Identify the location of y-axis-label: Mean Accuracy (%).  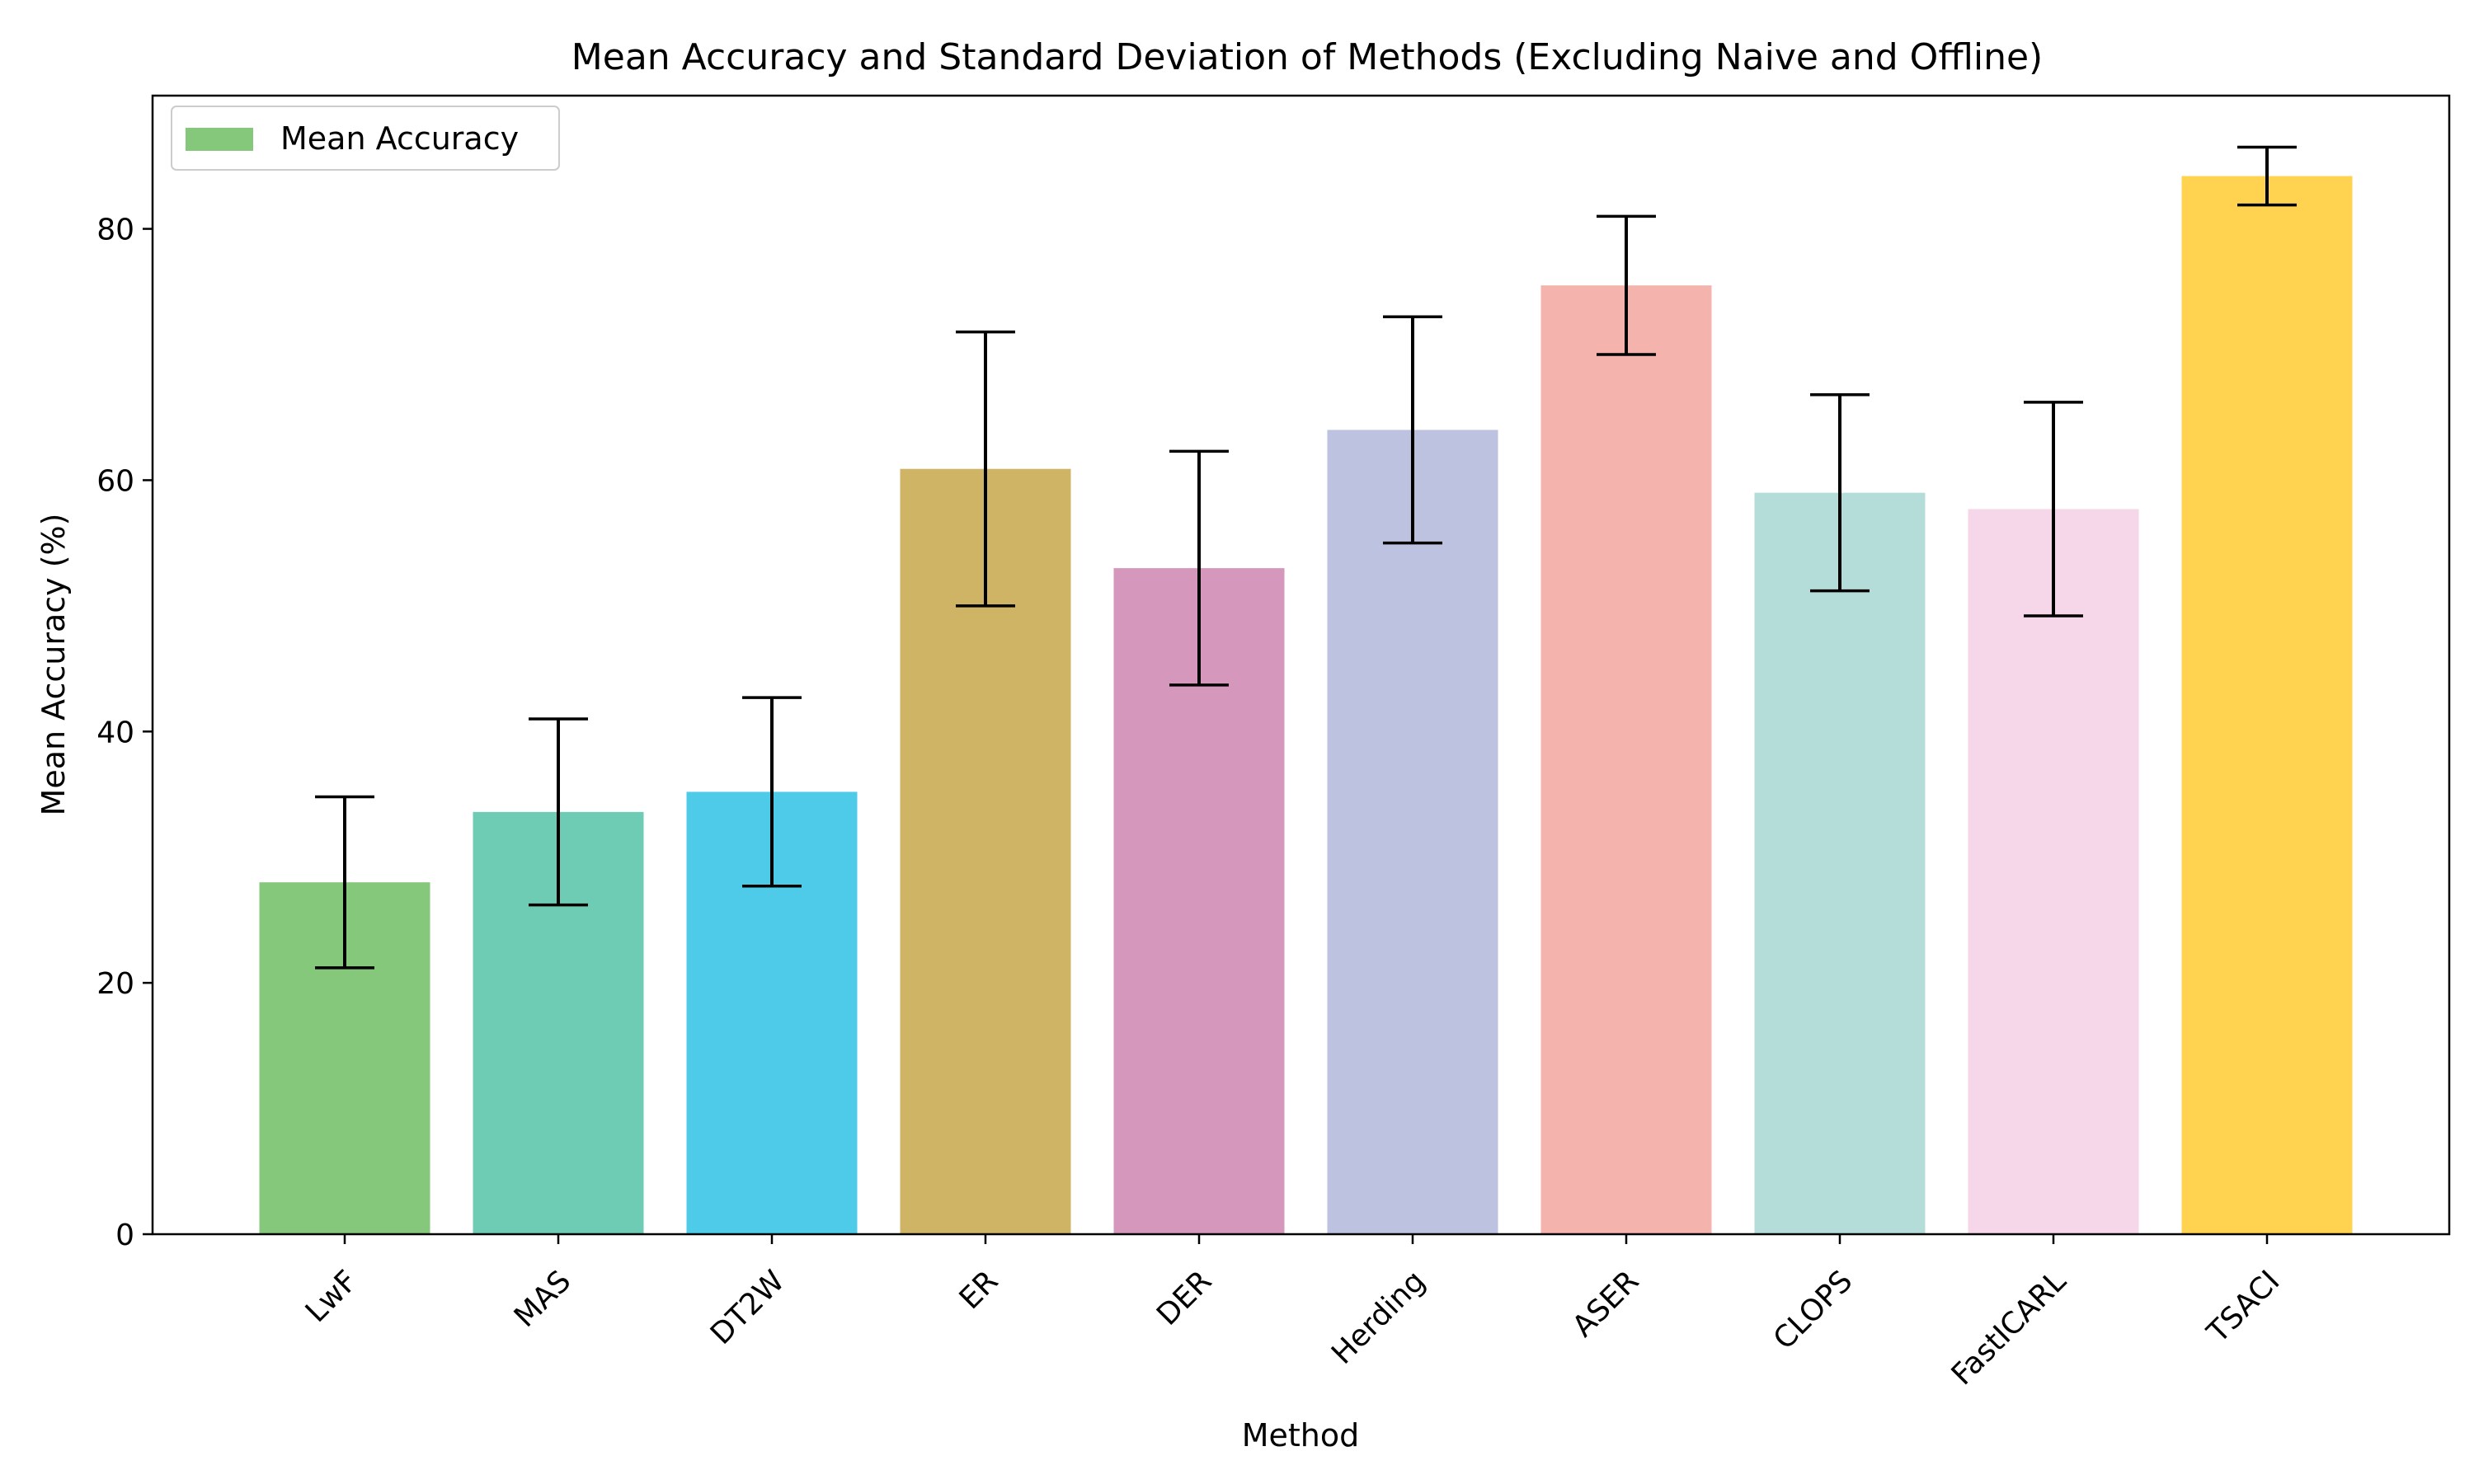
(53, 665).